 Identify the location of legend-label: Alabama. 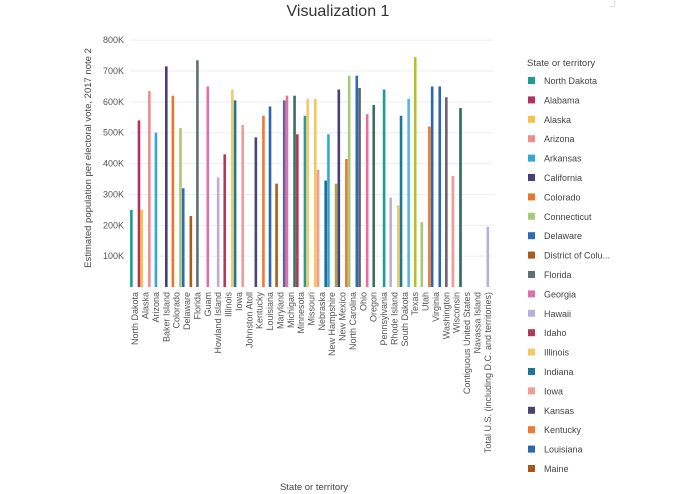
(562, 100).